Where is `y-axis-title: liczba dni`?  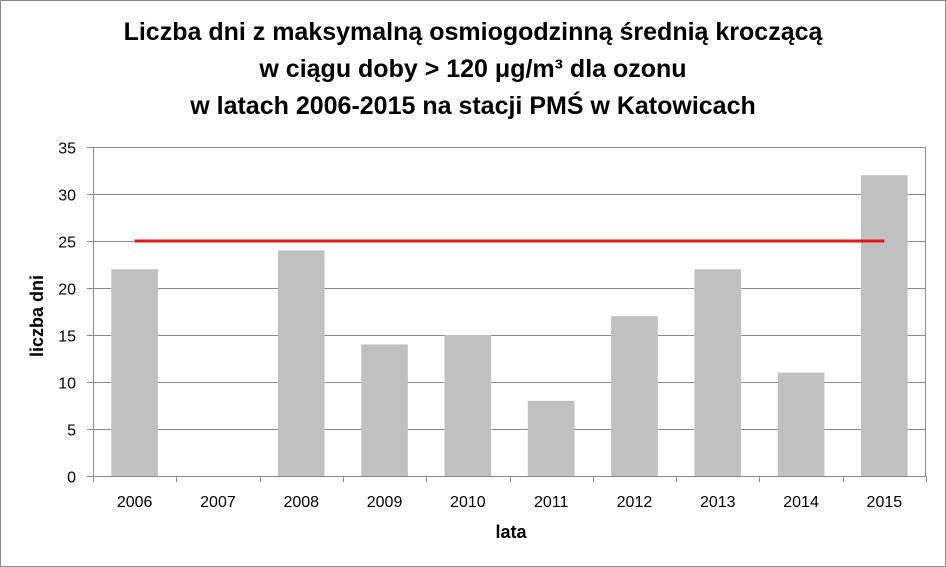 y-axis-title: liczba dni is located at coordinates (37, 316).